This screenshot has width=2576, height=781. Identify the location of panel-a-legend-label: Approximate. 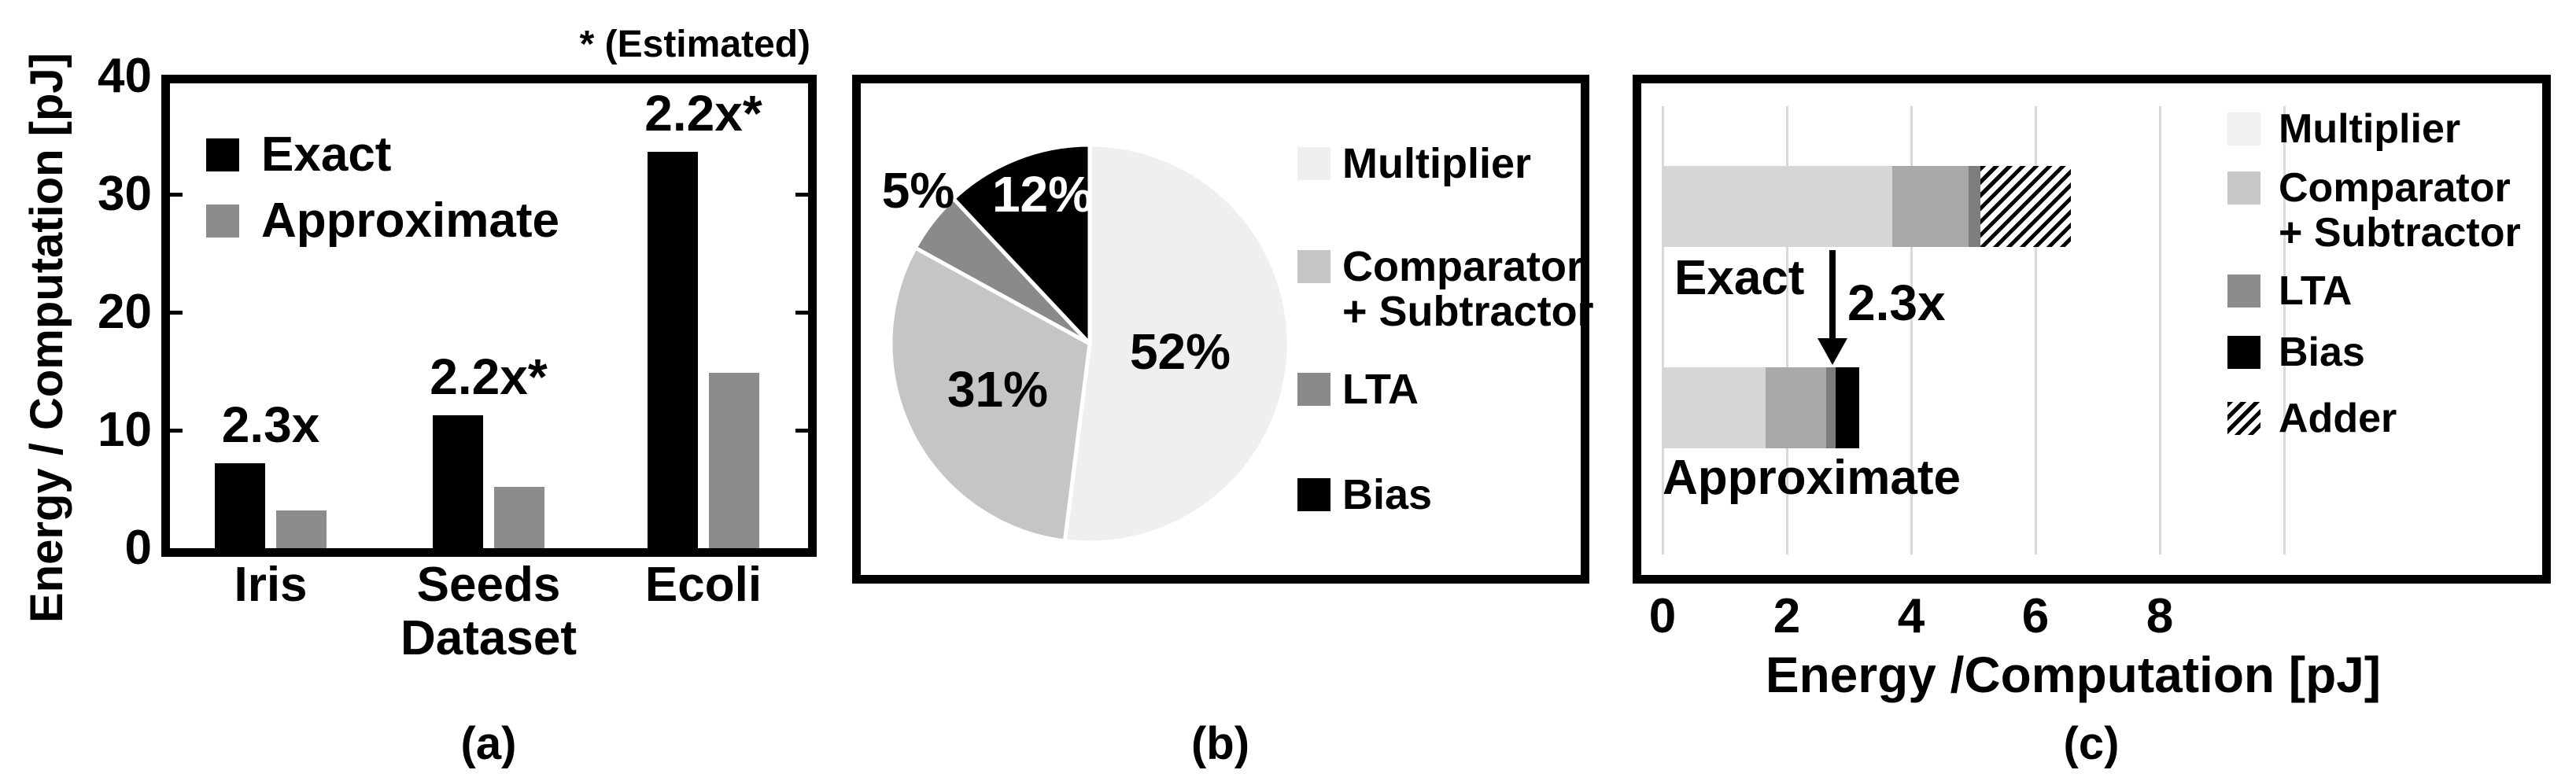
(410, 221).